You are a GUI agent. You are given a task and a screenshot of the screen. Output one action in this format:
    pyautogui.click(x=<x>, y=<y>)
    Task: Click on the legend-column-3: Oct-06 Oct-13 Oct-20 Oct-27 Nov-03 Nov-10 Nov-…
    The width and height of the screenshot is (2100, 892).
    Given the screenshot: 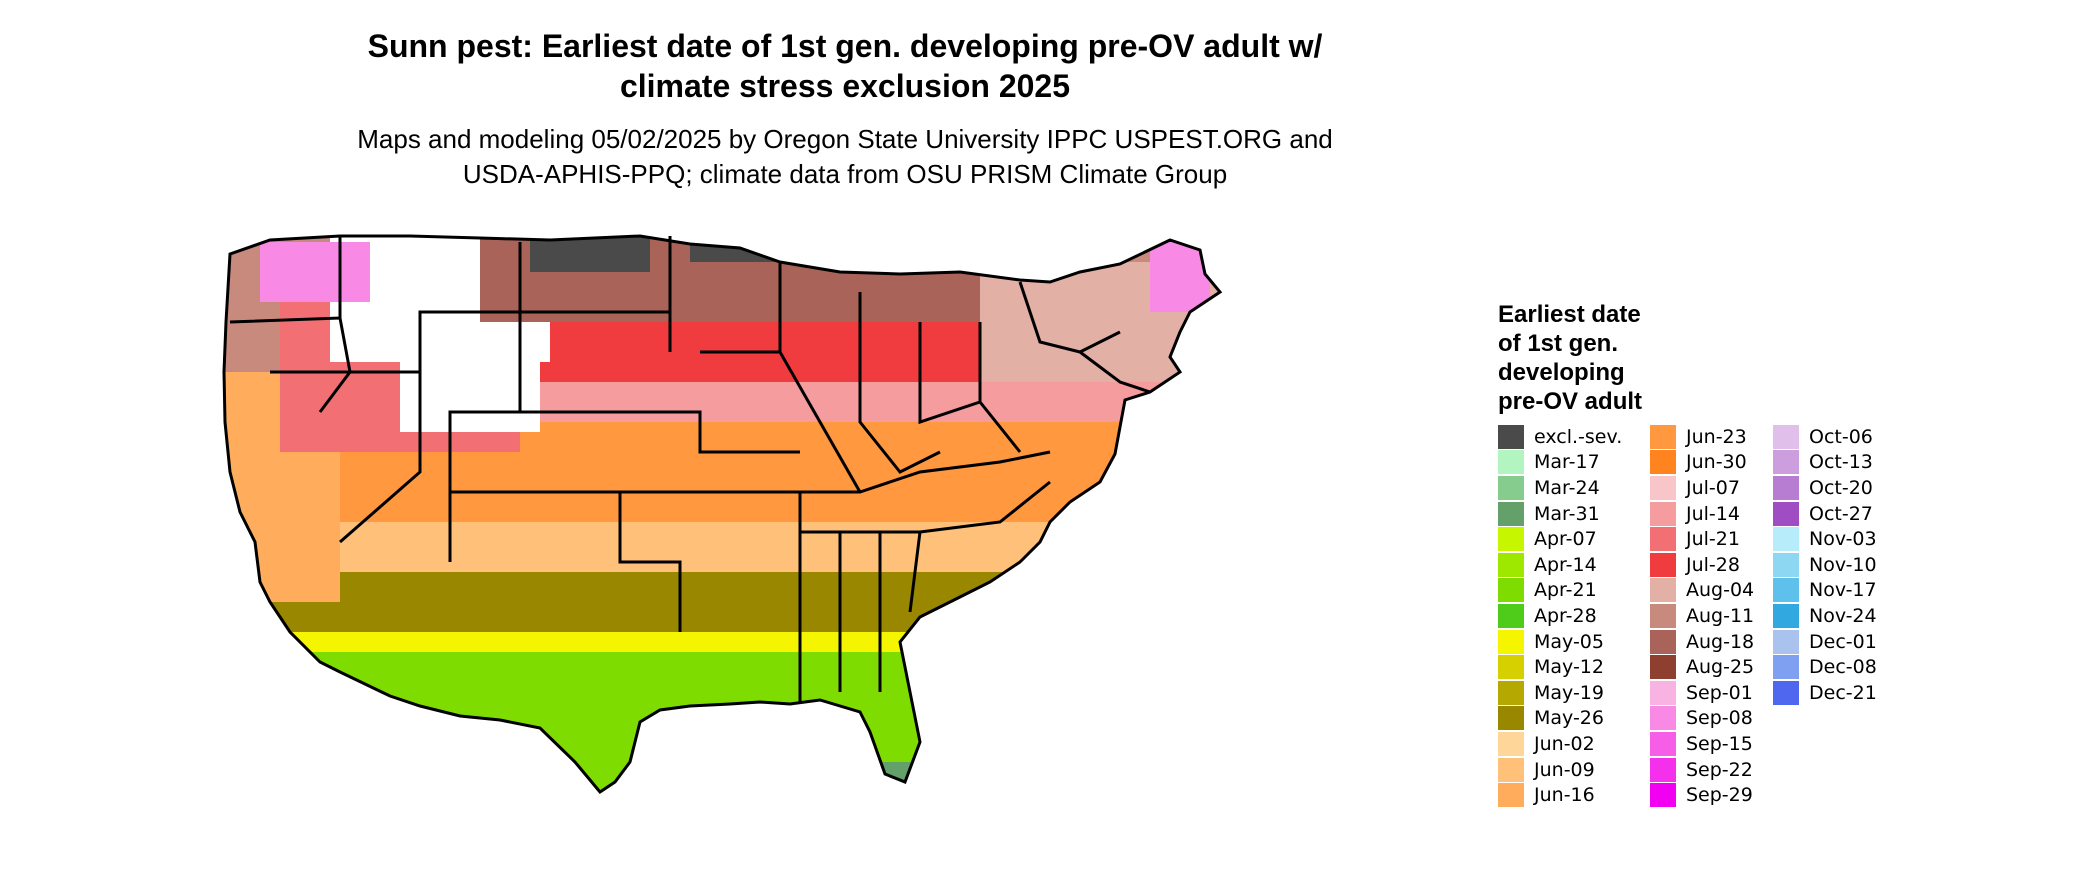 What is the action you would take?
    pyautogui.click(x=1825, y=565)
    